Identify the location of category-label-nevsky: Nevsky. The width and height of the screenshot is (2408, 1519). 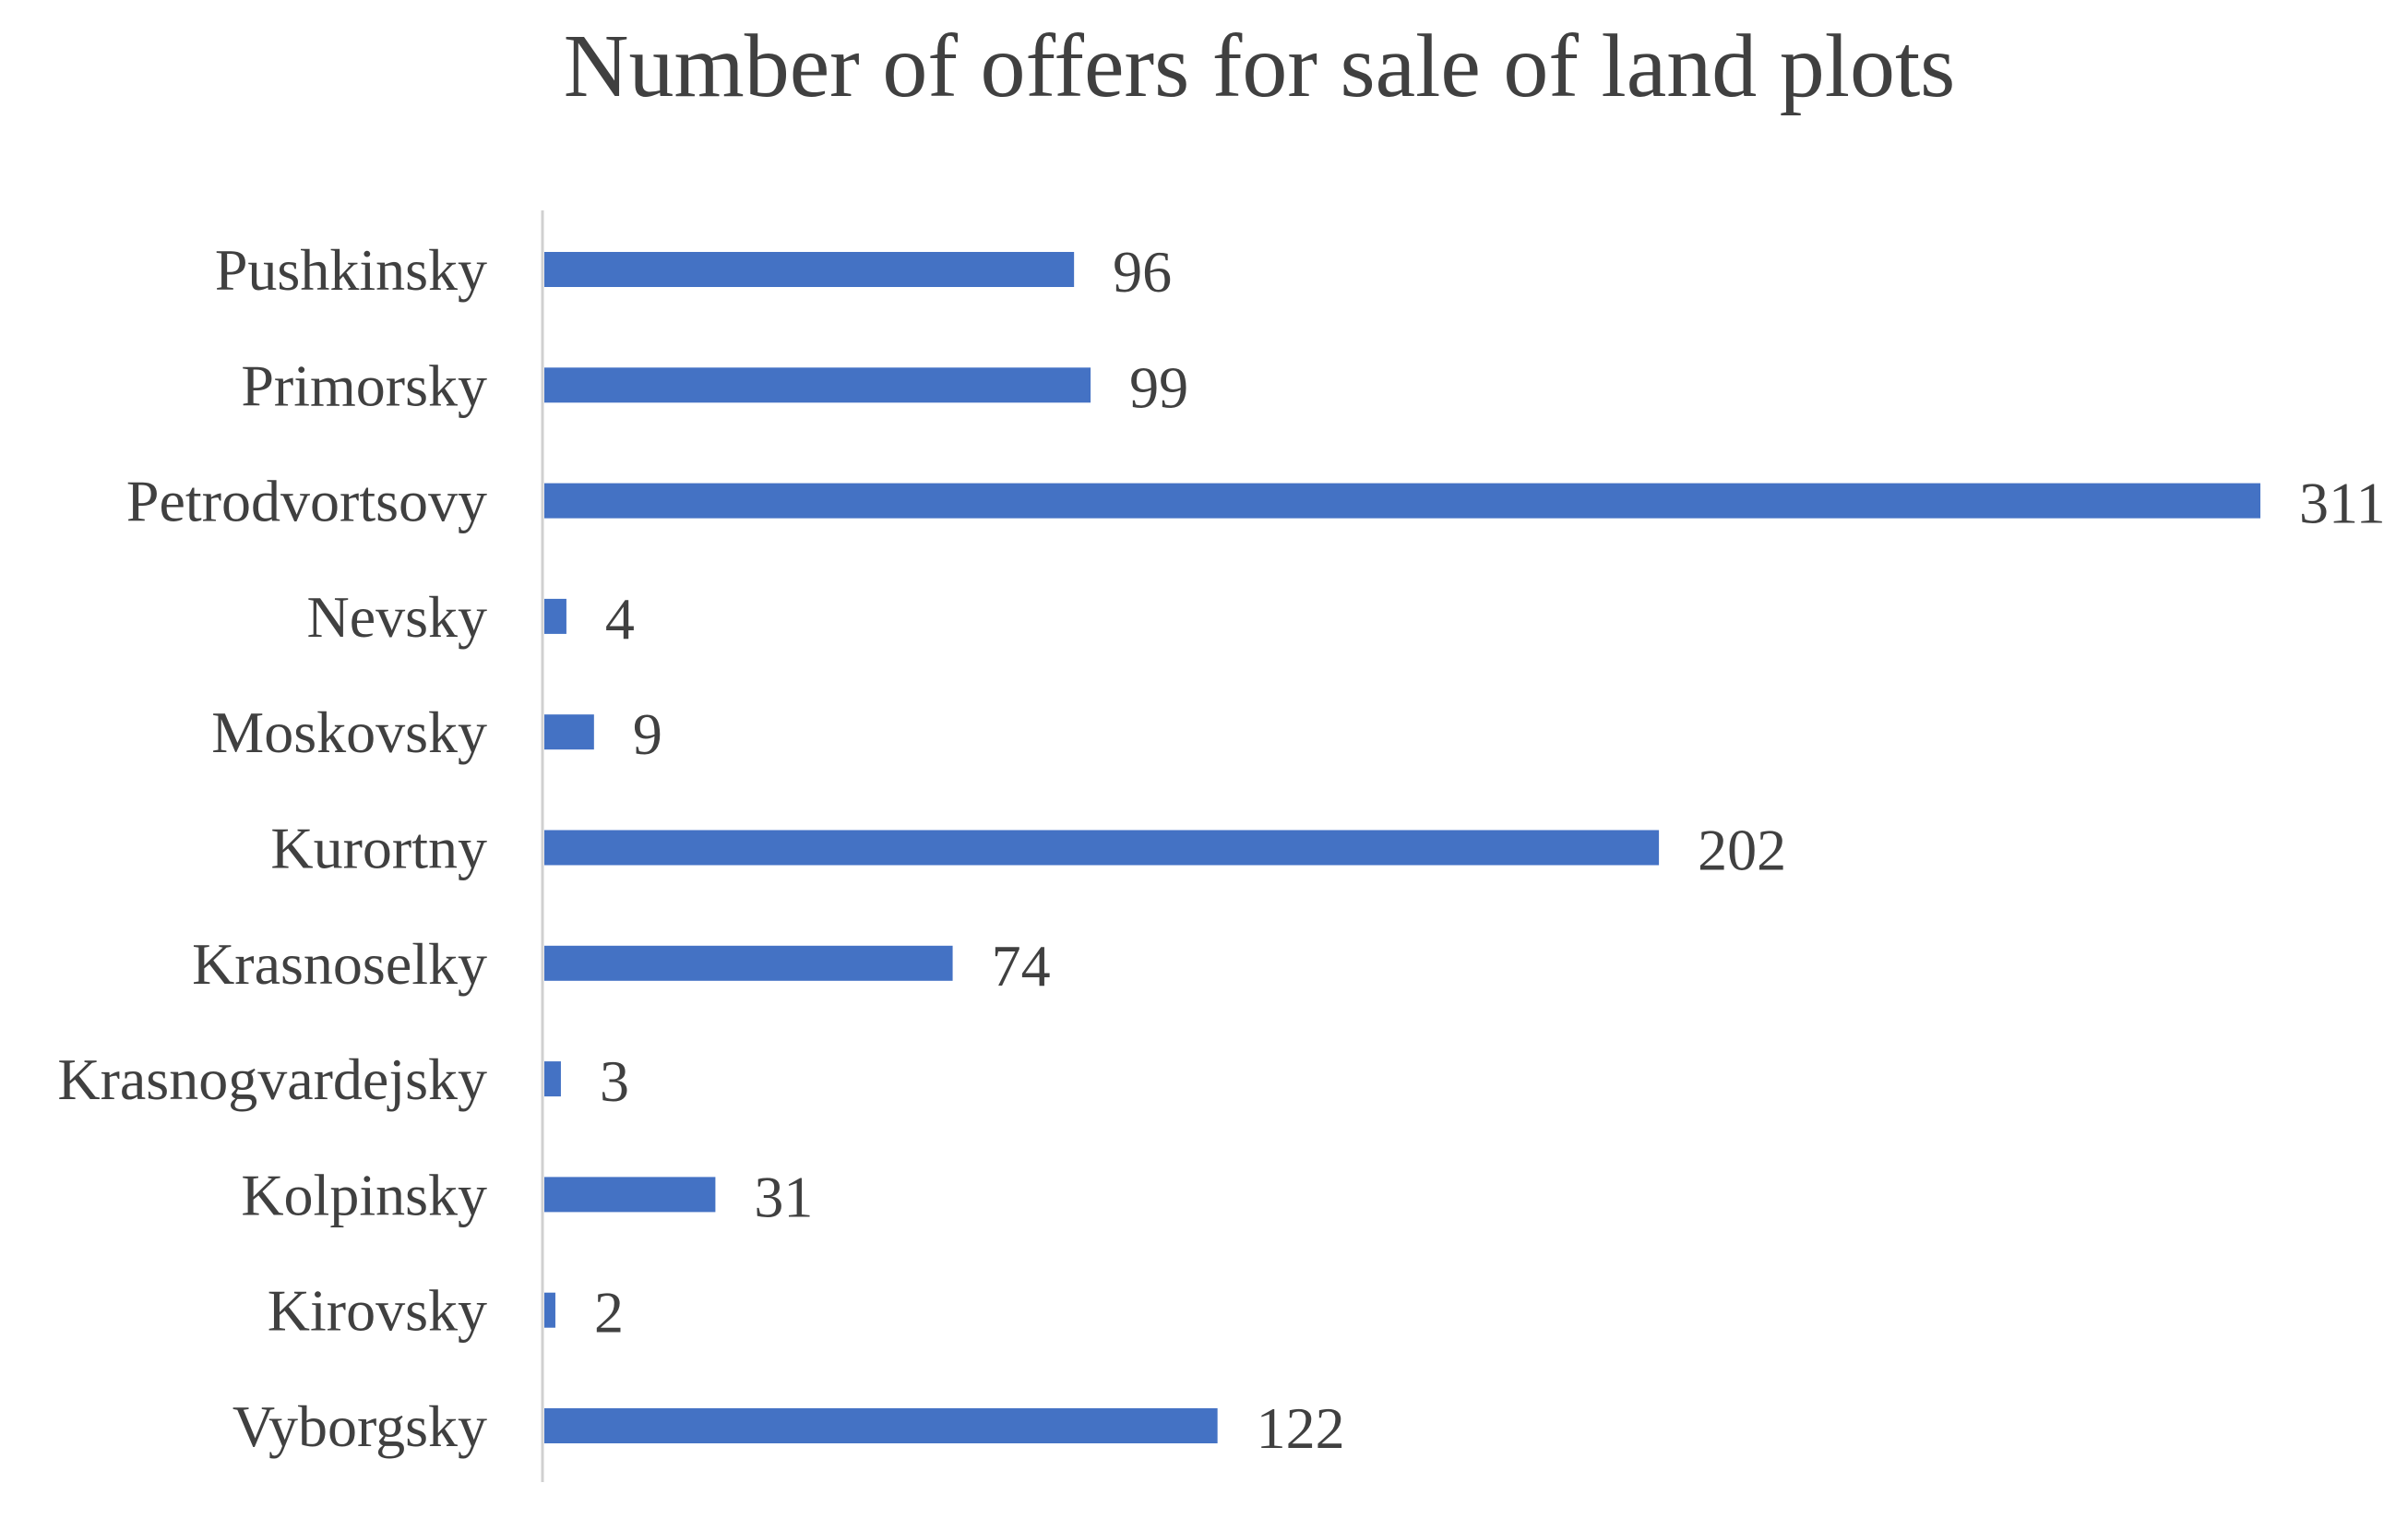
(396, 617).